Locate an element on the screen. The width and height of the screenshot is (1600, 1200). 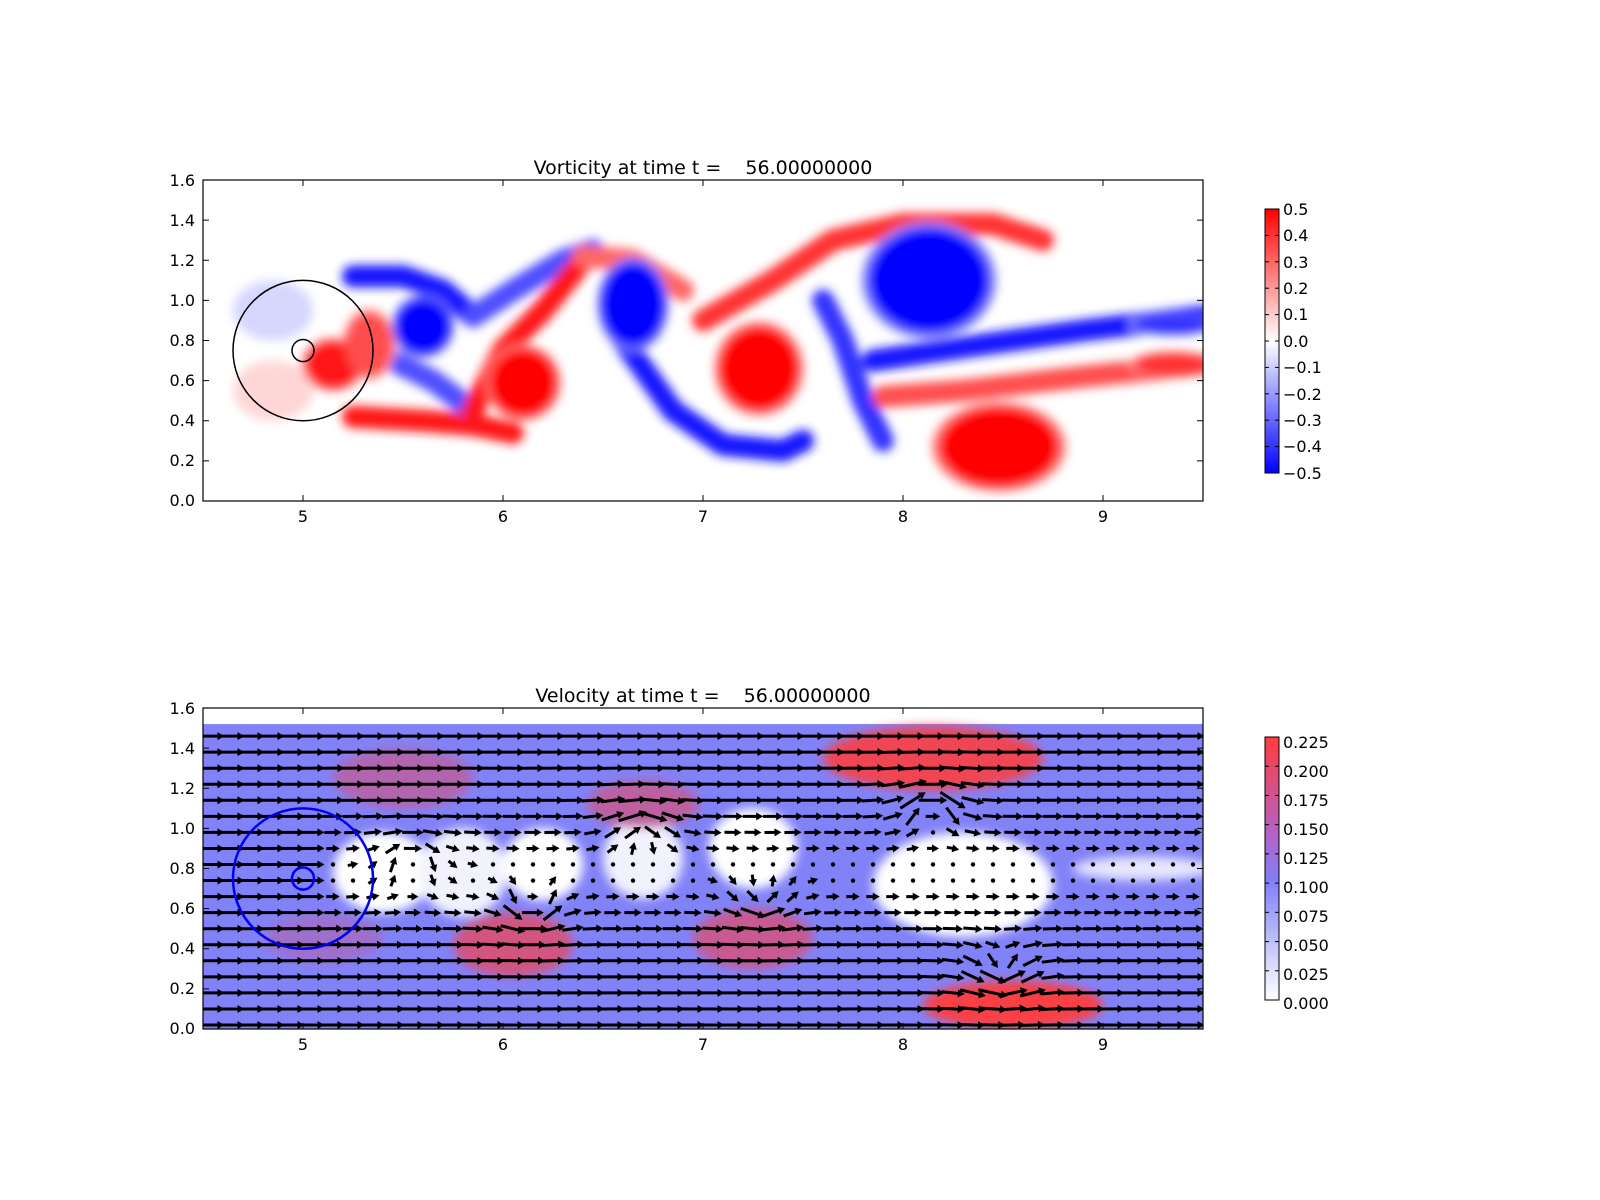
vorticity-filament is located at coordinates (853, 370).